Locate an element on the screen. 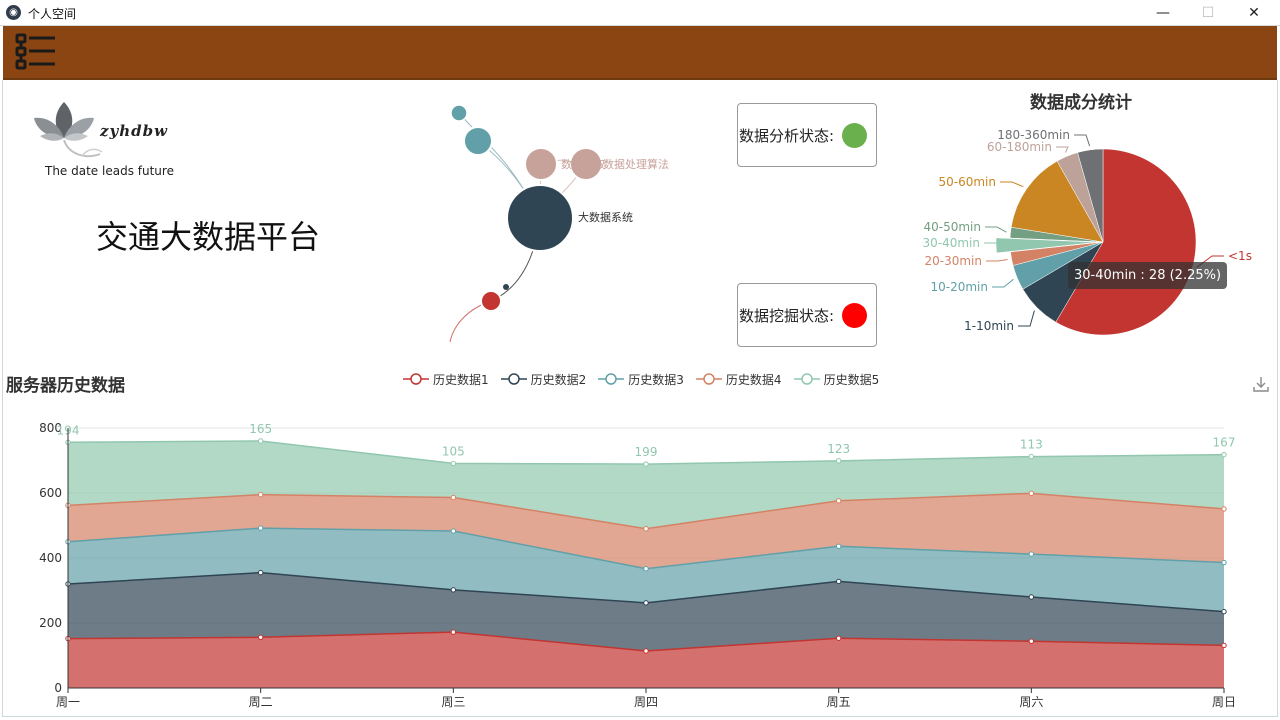 The width and height of the screenshot is (1280, 720). y-tick-label: 600 is located at coordinates (50, 493).